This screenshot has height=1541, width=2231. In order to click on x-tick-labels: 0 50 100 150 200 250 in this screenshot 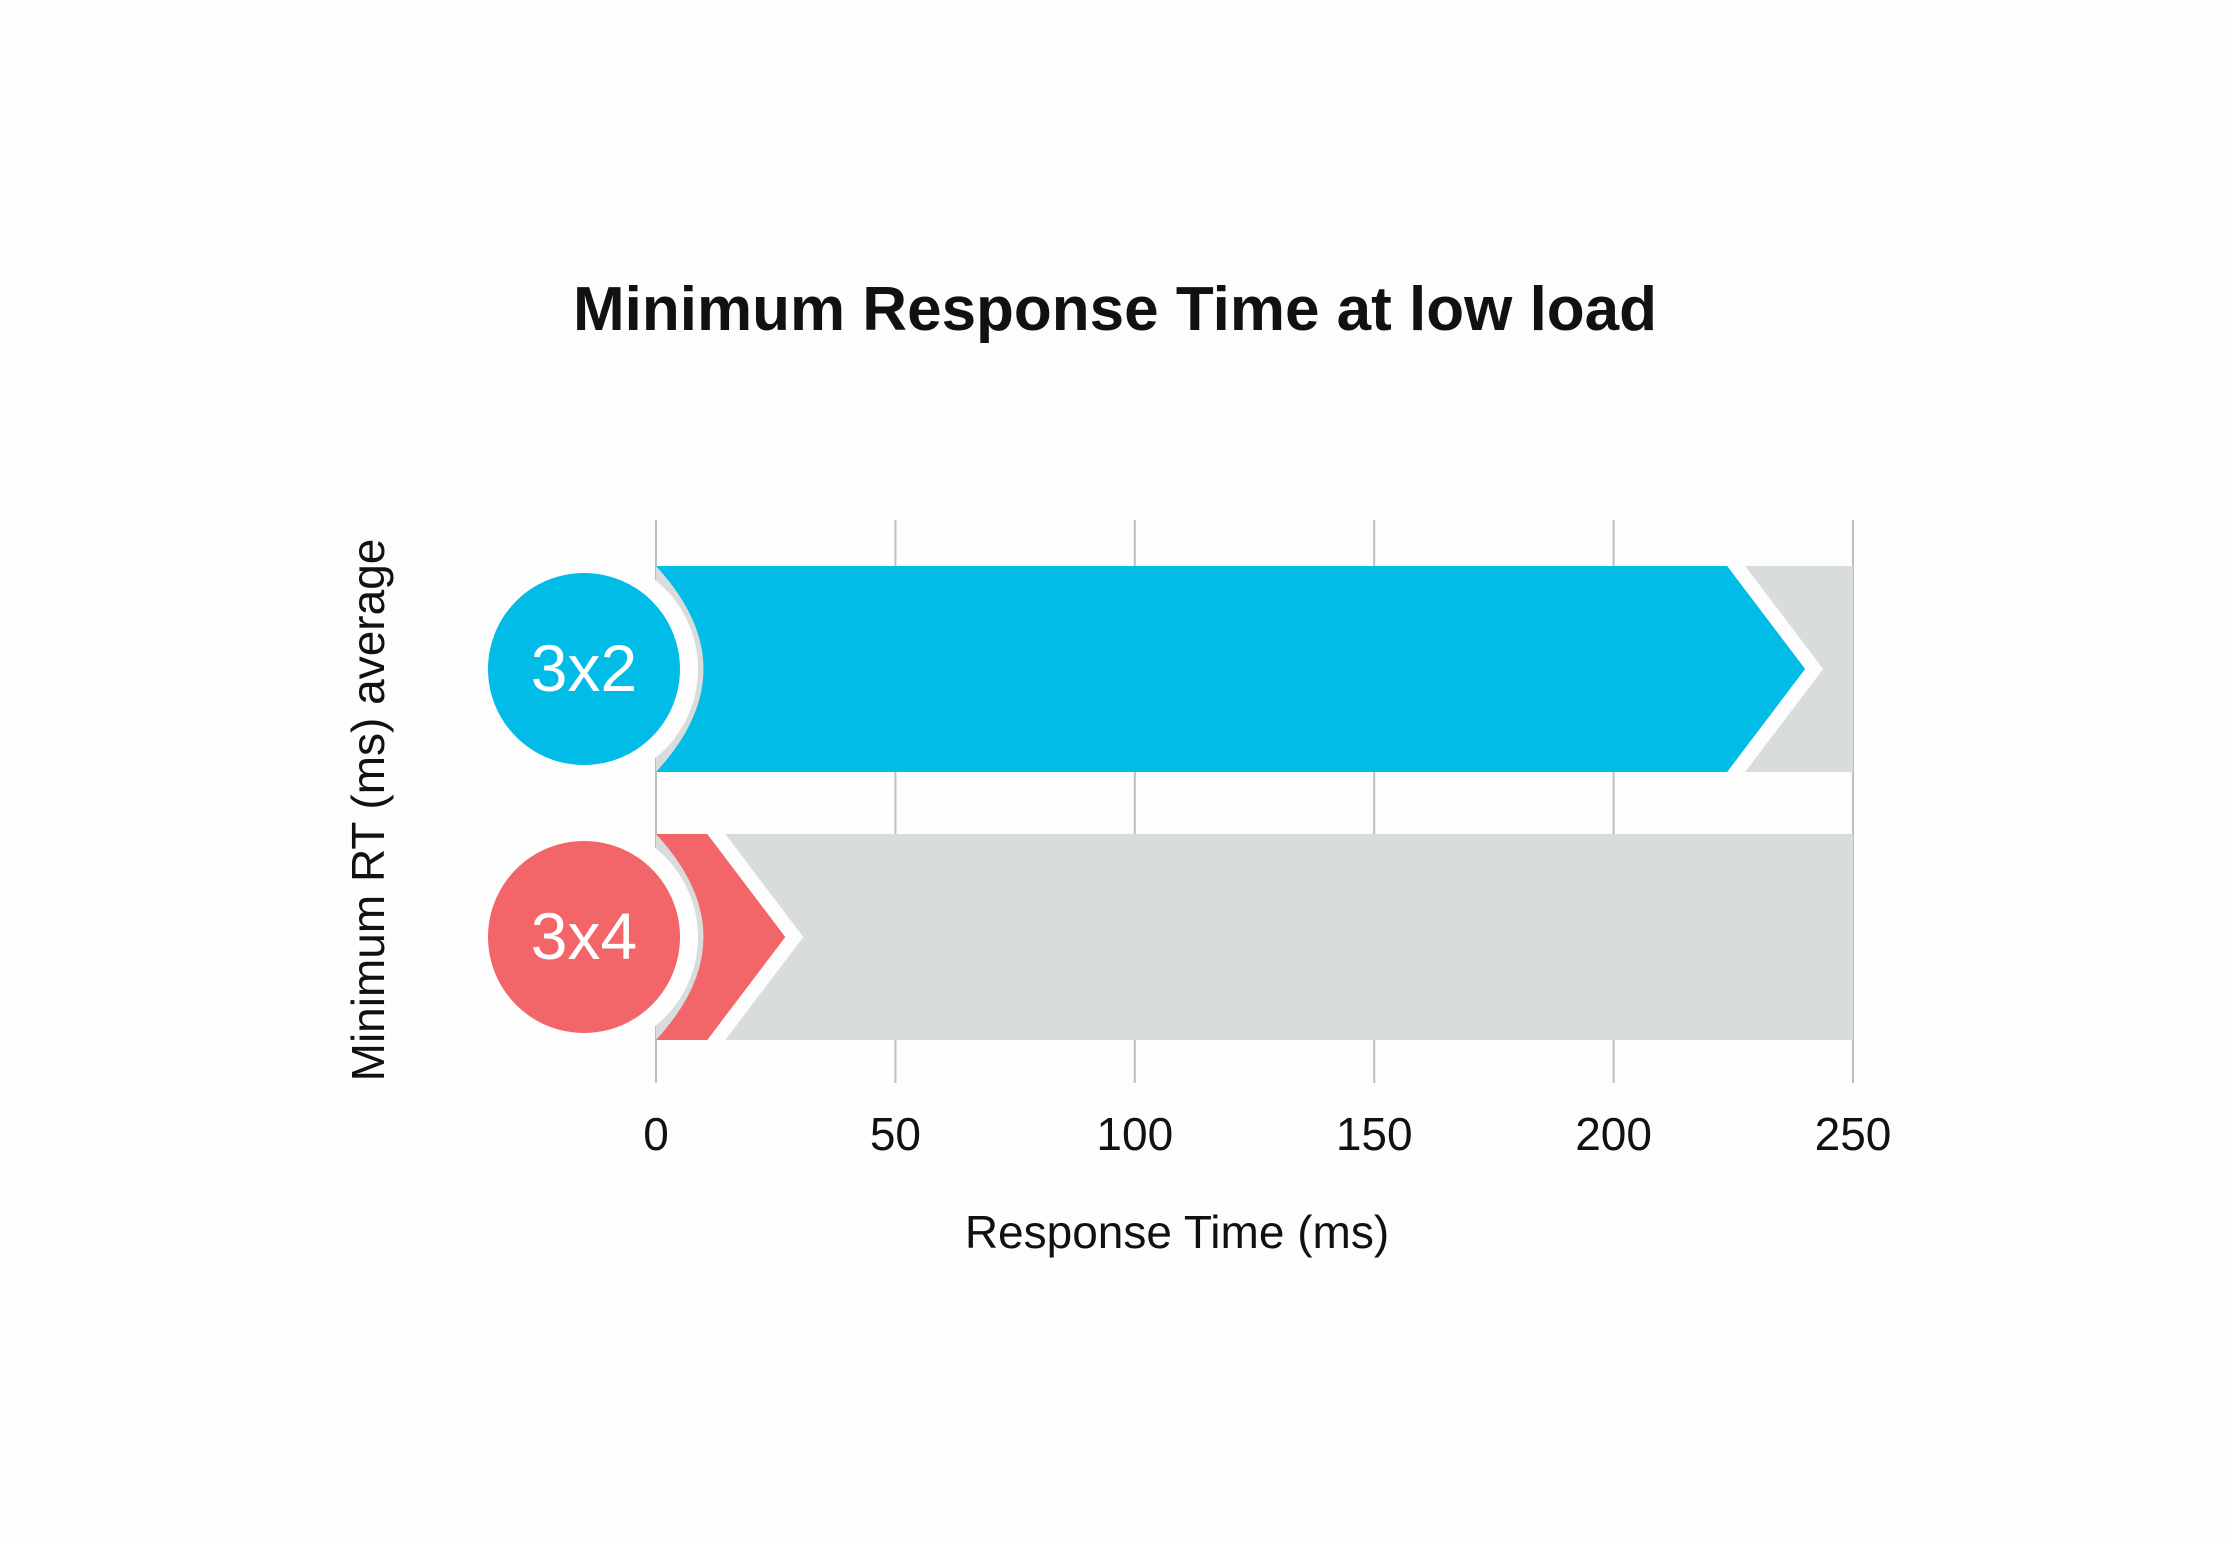, I will do `click(1267, 1134)`.